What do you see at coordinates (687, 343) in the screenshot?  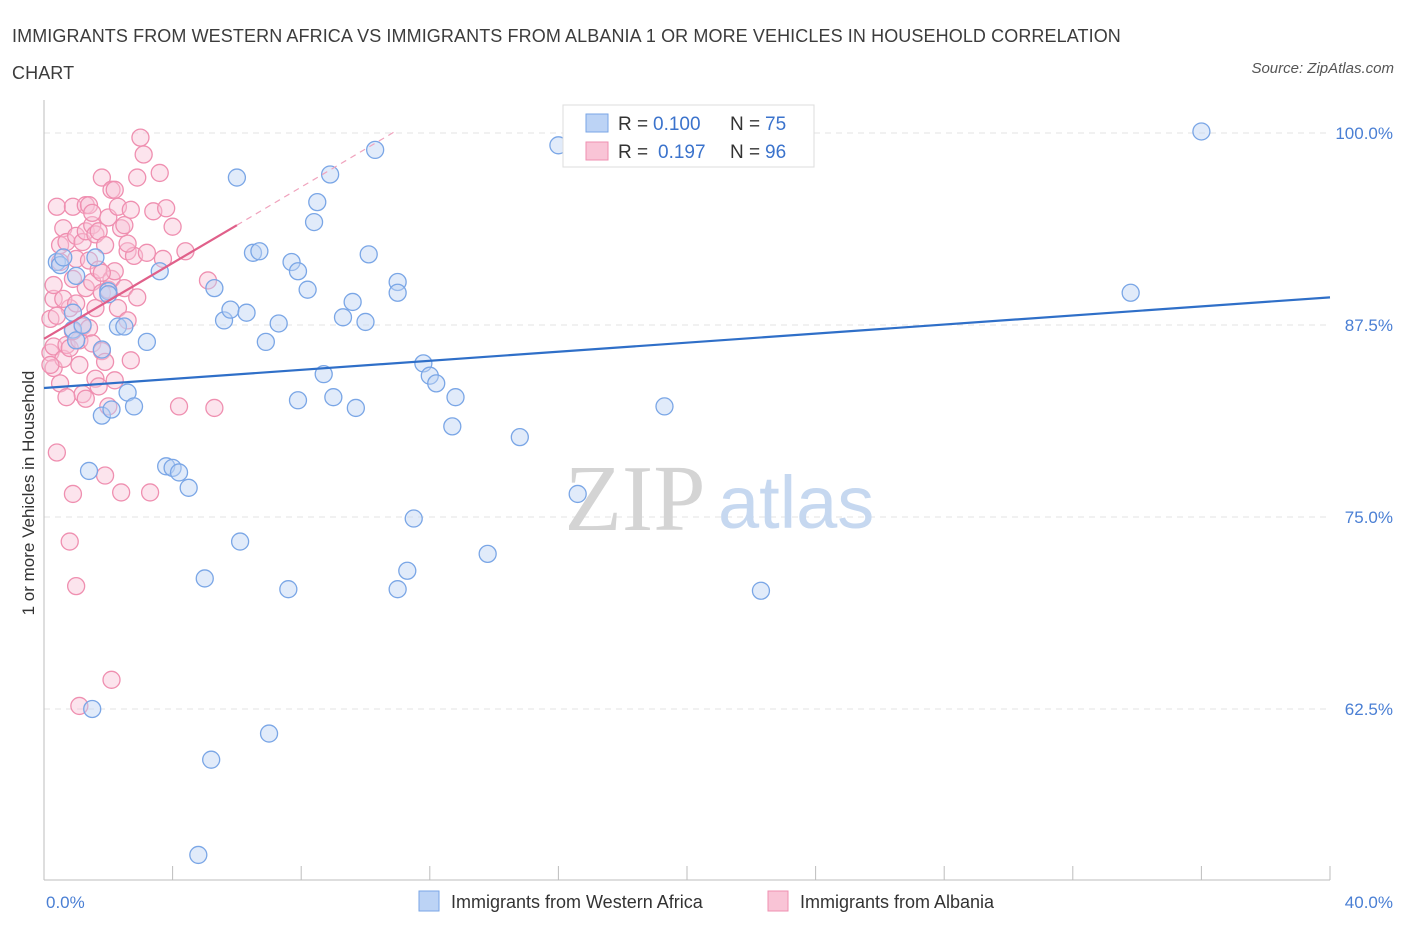 I see `trend-line-western-africa` at bounding box center [687, 343].